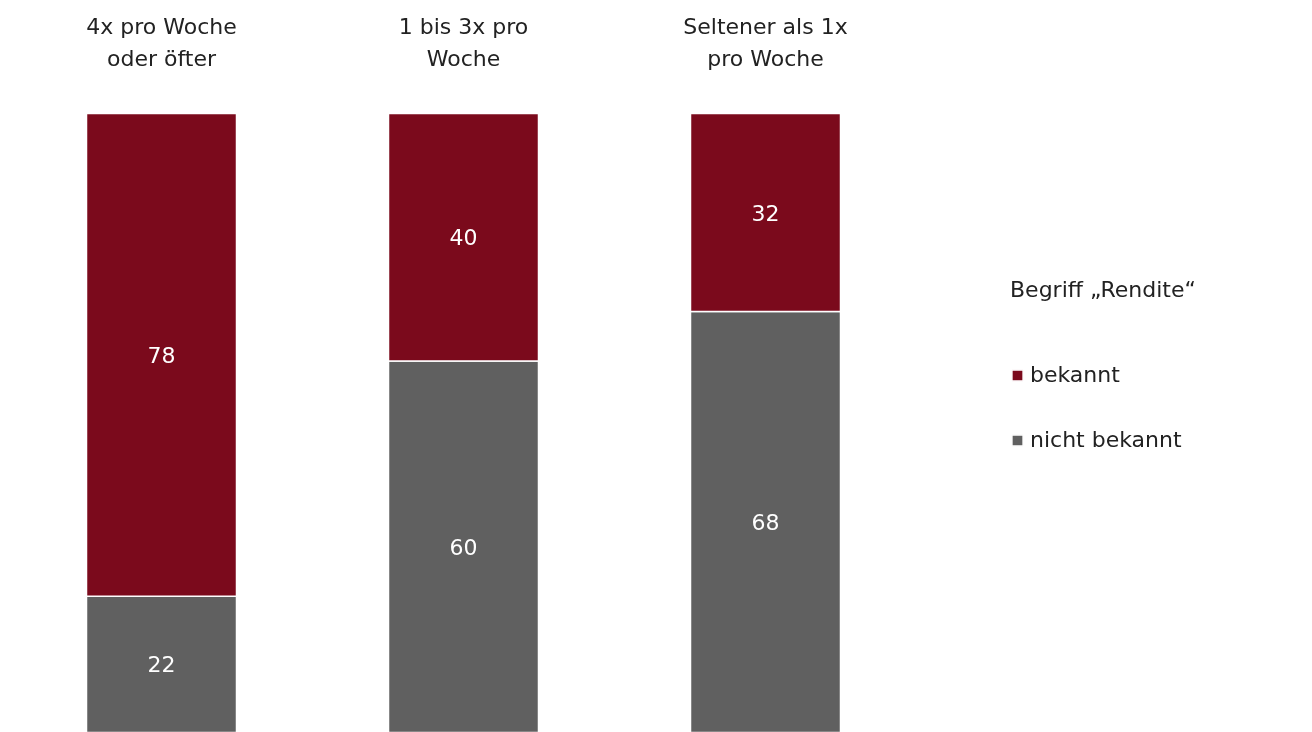 Image resolution: width=1312 pixels, height=732 pixels. What do you see at coordinates (463, 547) in the screenshot?
I see `data-label: 60` at bounding box center [463, 547].